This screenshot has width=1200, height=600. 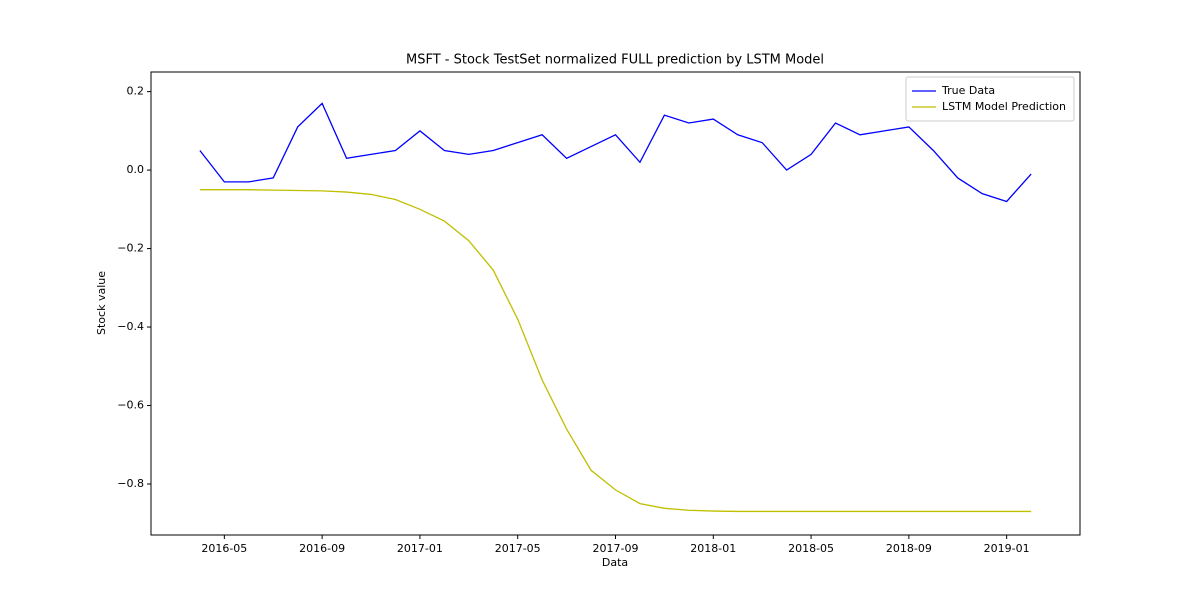 I want to click on x-tick-label: 2017-01, so click(x=420, y=548).